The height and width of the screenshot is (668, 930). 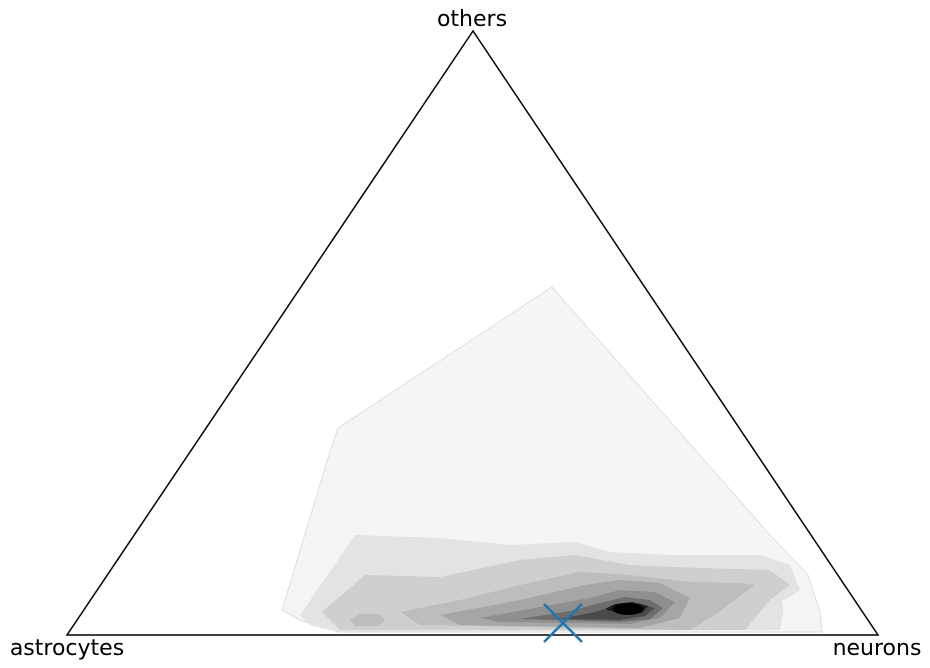 I want to click on vertex-label-right: neurons, so click(x=877, y=648).